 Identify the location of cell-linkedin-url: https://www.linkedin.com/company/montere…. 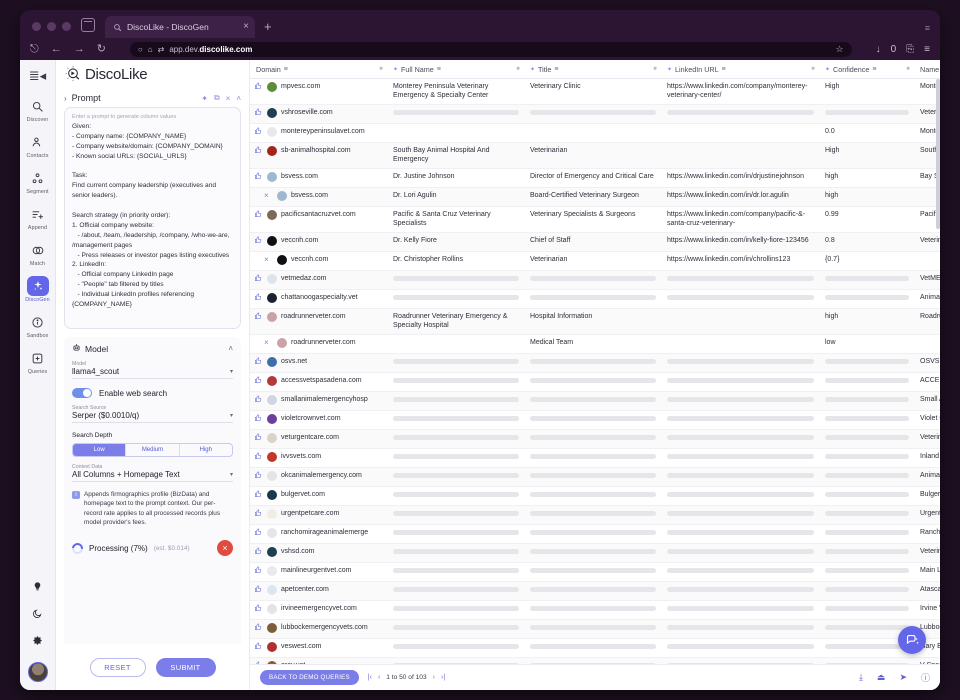
(737, 91).